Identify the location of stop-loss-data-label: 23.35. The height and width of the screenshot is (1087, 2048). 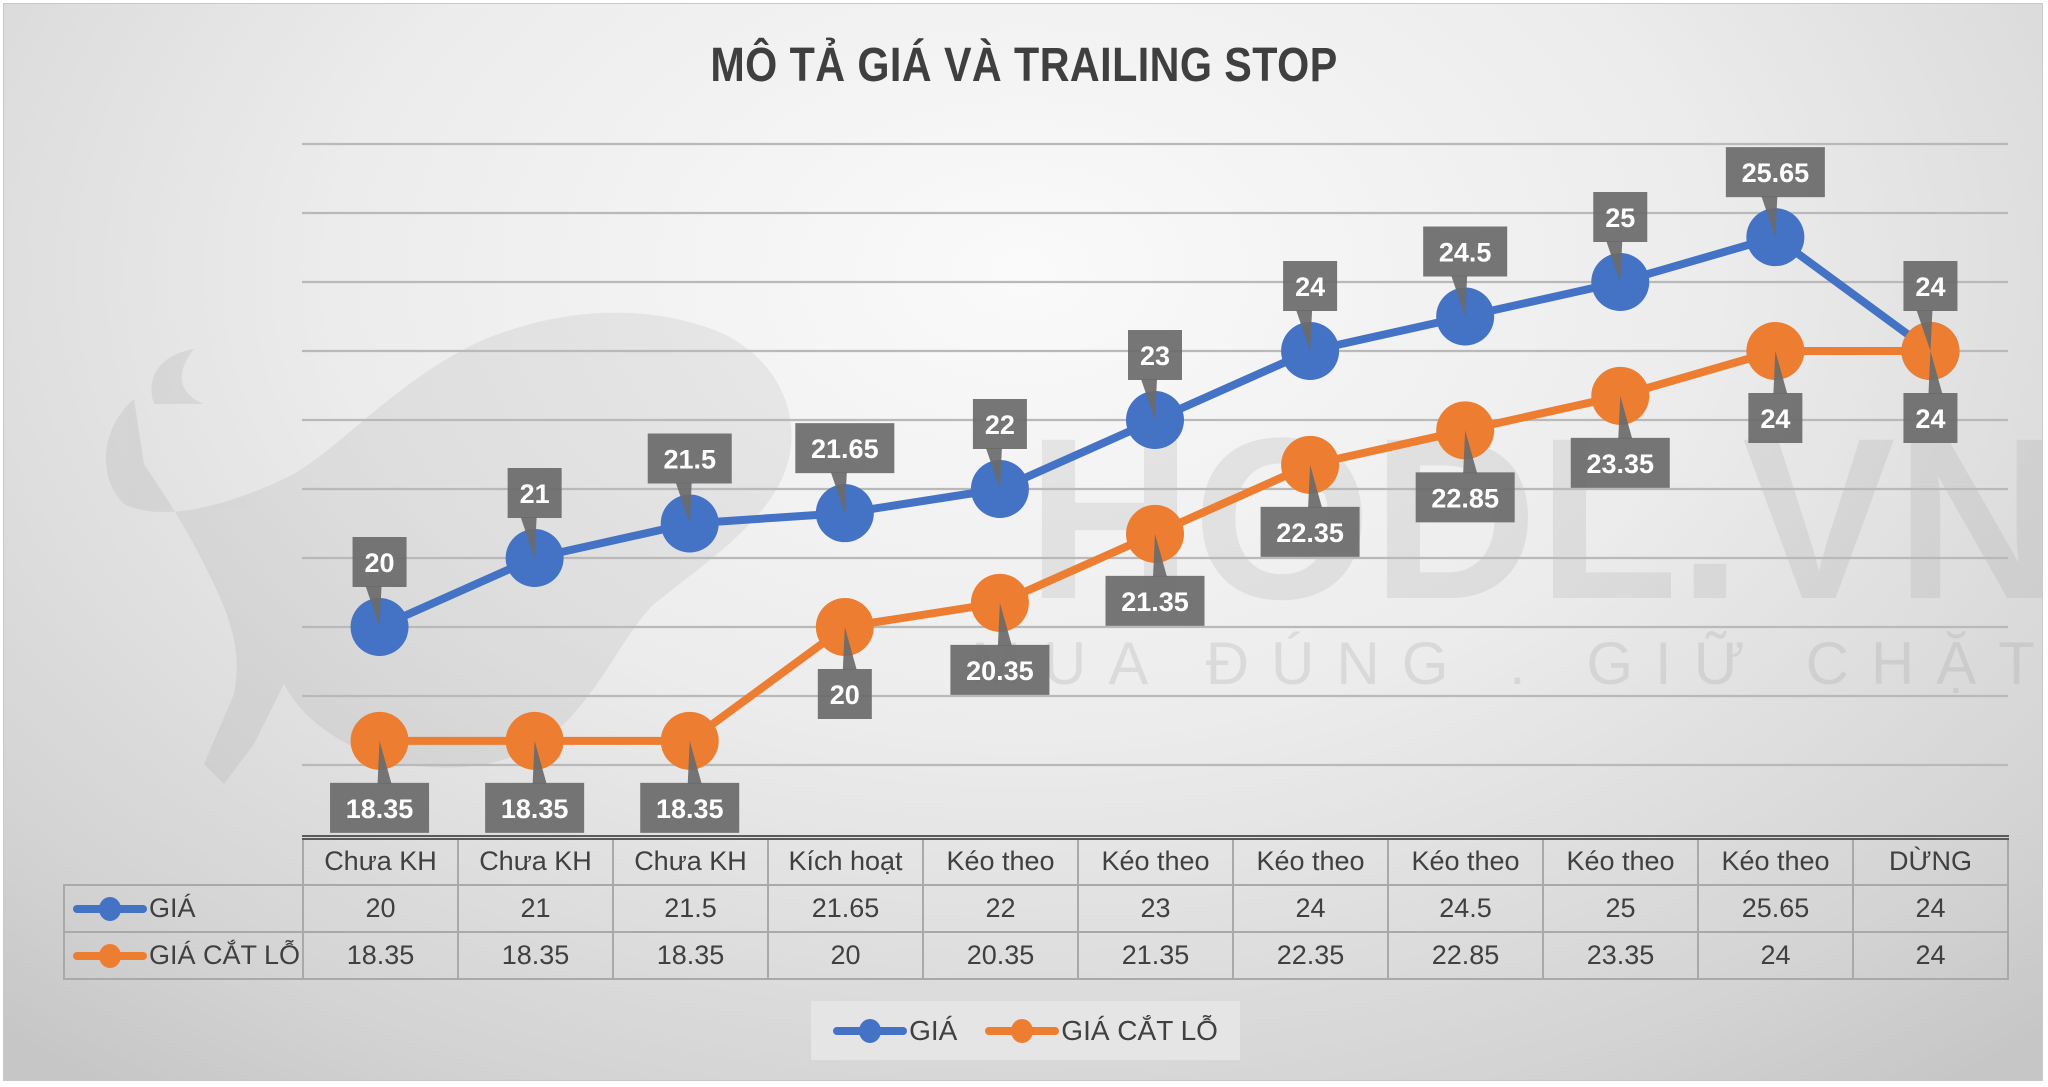
(1620, 441).